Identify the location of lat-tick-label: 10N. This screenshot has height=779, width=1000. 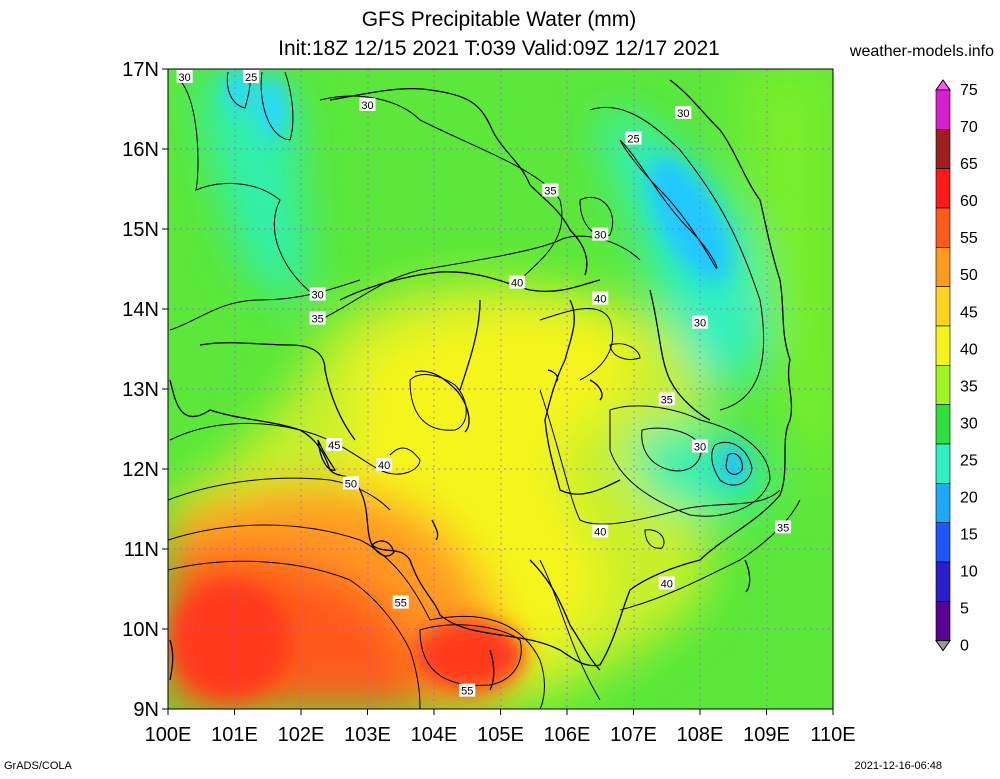
(140, 630).